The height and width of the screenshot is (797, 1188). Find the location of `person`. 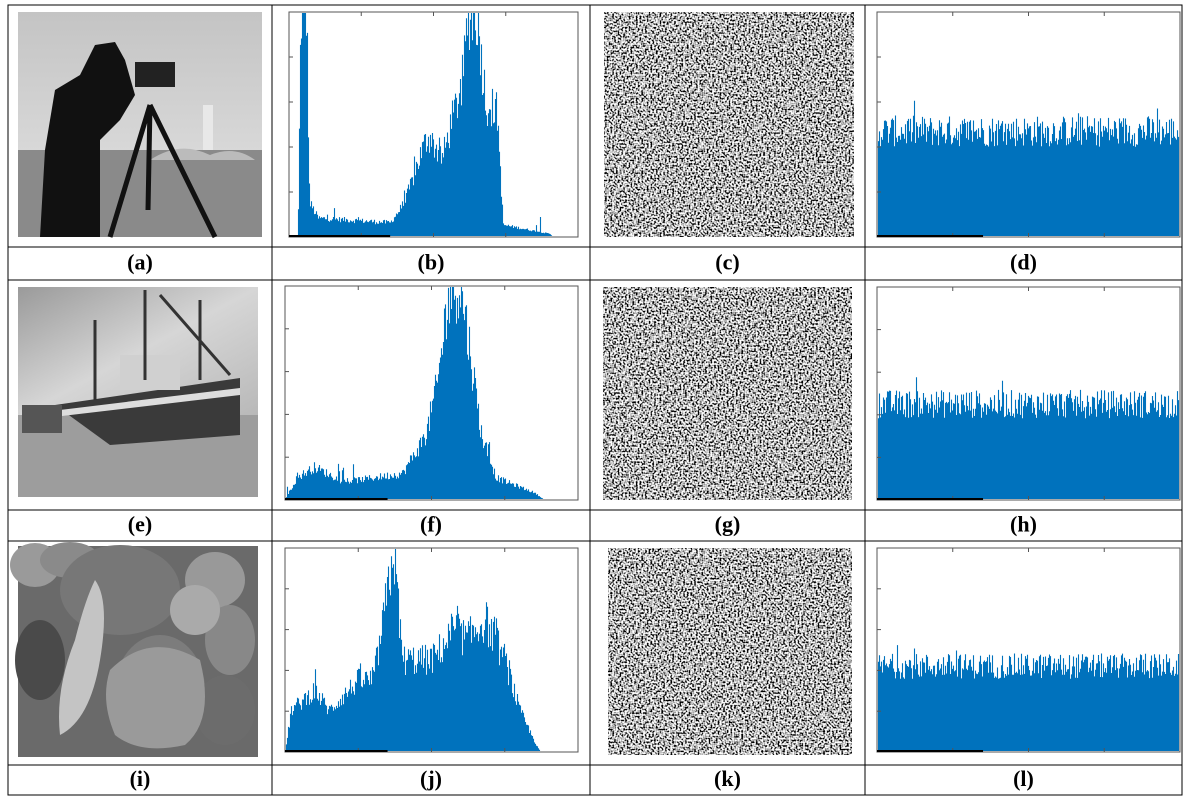

person is located at coordinates (87, 139).